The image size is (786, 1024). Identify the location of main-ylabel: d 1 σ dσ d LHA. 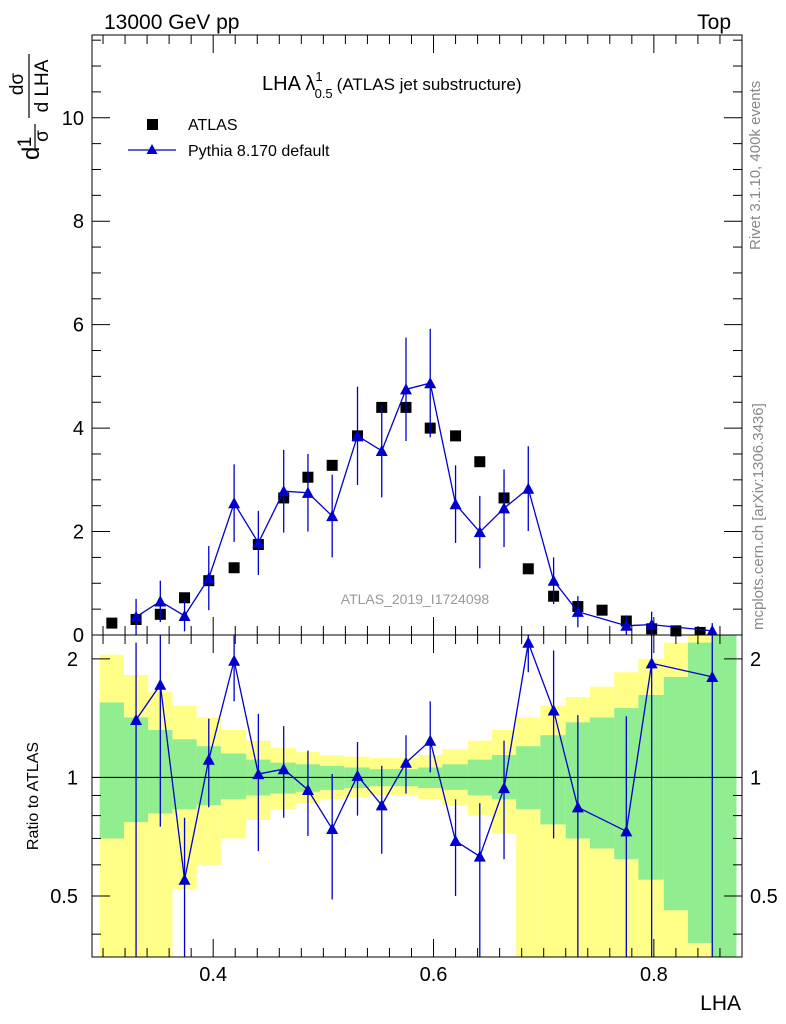
(30, 107).